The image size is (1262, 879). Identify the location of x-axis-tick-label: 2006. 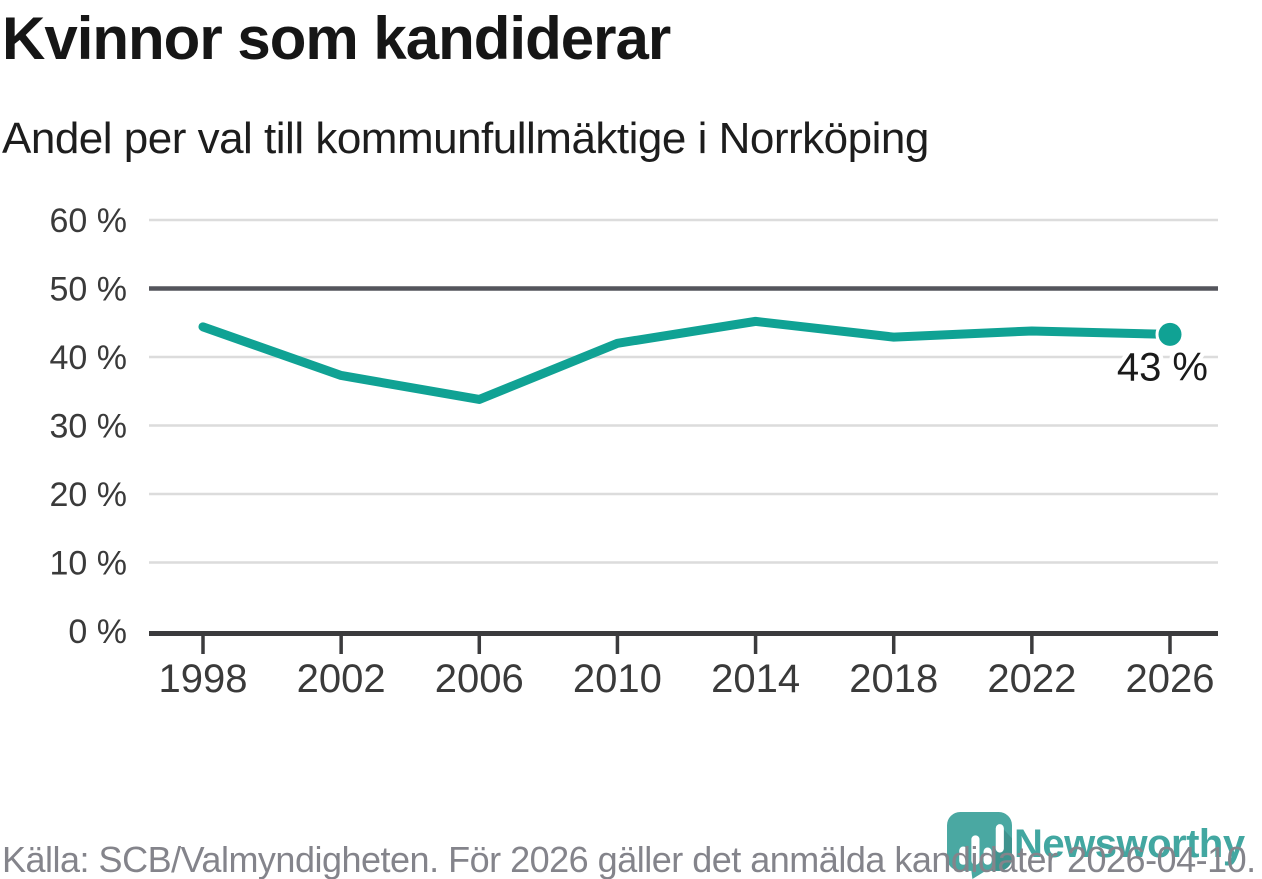
(479, 679).